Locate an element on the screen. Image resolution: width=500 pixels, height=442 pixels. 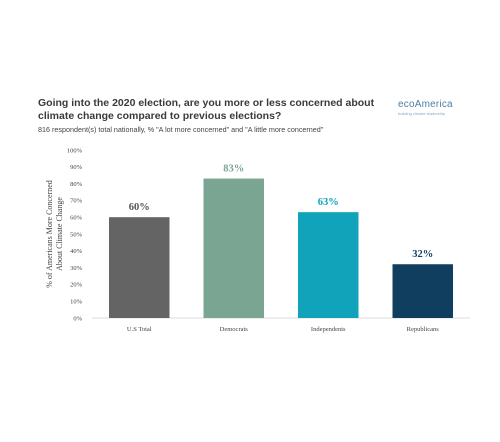
data-label: 60% is located at coordinates (139, 207).